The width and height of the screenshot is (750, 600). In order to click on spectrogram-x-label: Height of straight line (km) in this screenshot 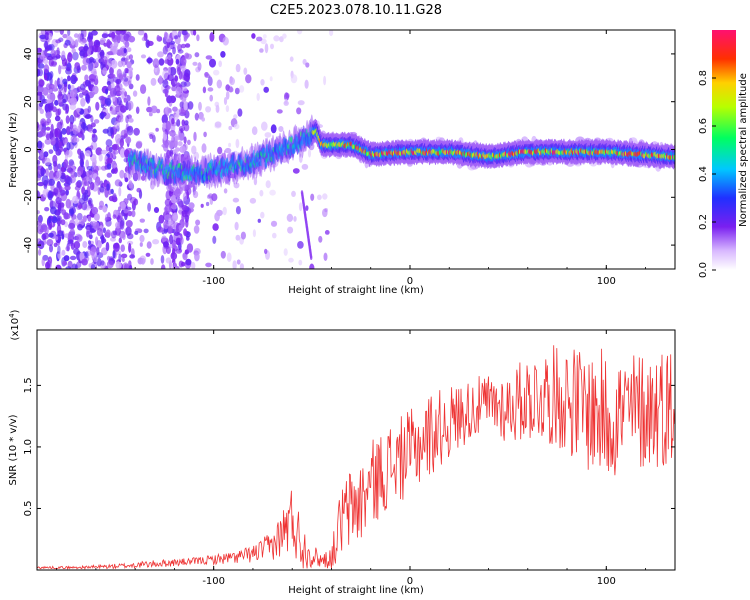, I will do `click(356, 290)`.